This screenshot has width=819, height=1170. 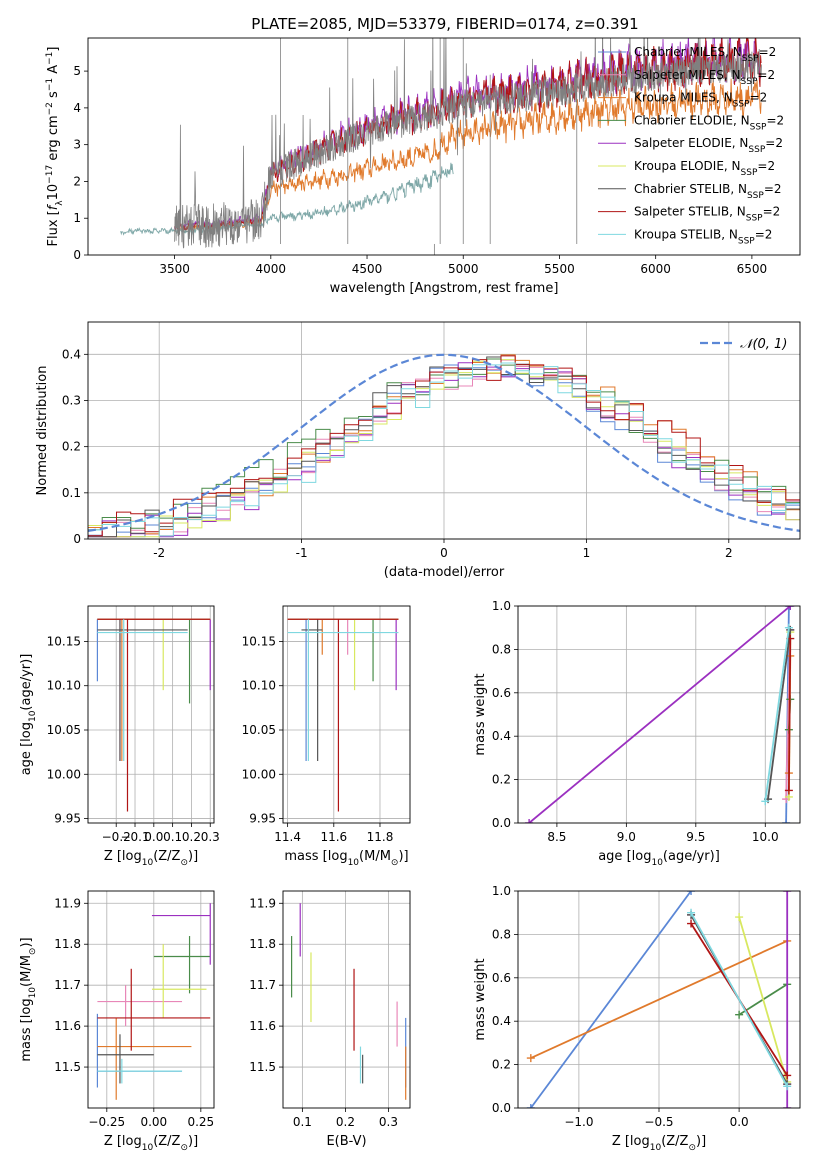 I want to click on y-tick-label: 0.8, so click(x=501, y=649).